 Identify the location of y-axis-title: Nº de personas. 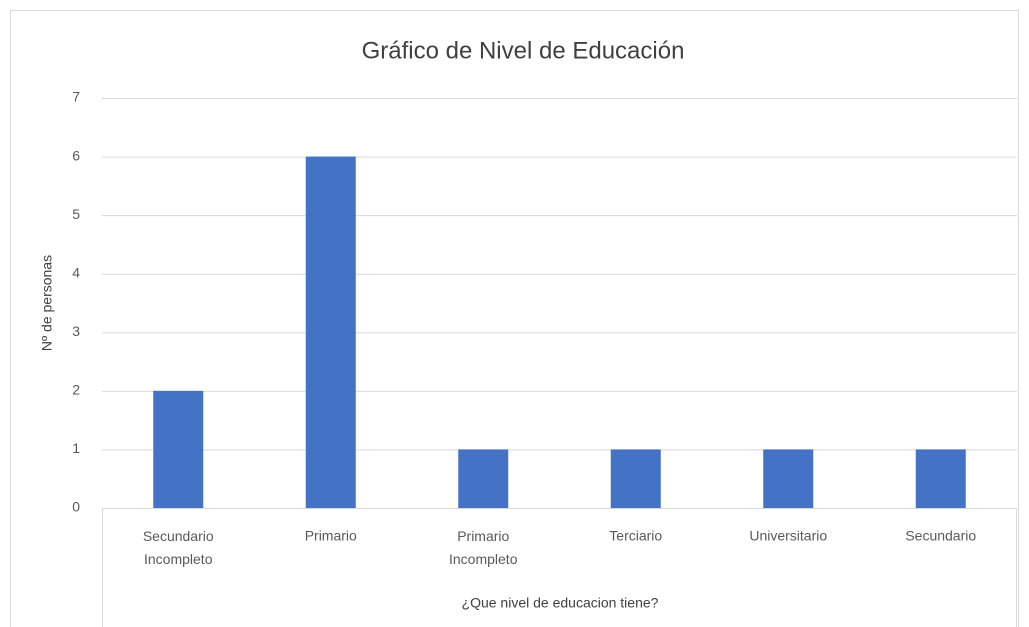
(47, 303).